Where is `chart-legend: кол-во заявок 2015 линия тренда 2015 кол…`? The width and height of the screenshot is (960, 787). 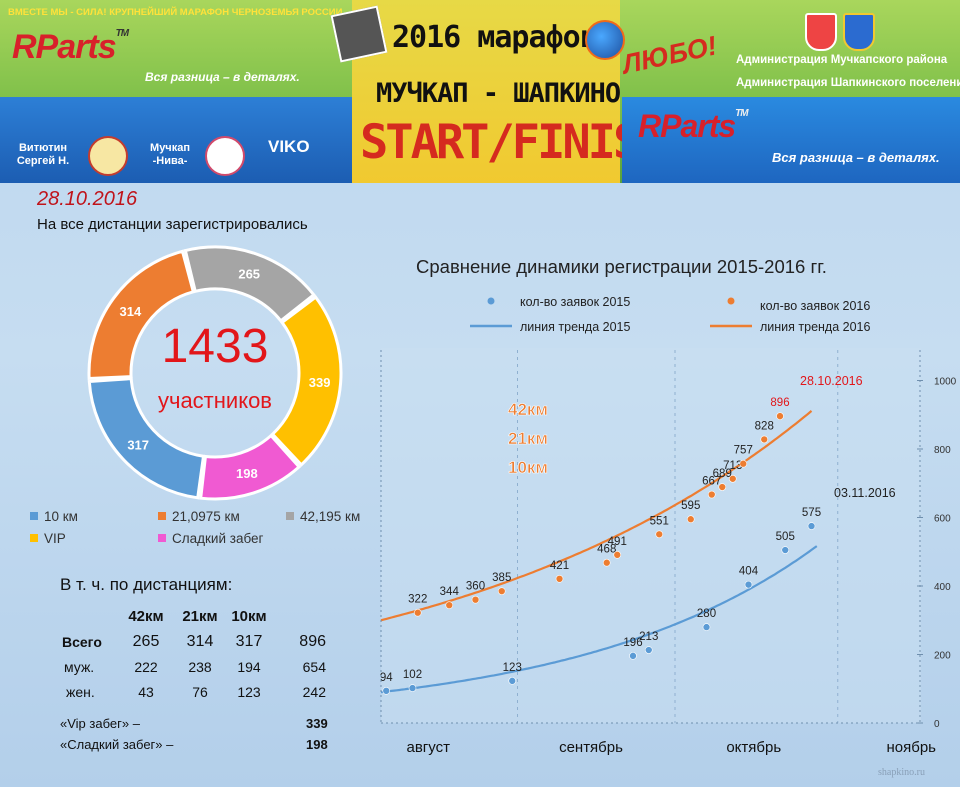 chart-legend: кол-во заявок 2015 линия тренда 2015 кол… is located at coordinates (670, 314).